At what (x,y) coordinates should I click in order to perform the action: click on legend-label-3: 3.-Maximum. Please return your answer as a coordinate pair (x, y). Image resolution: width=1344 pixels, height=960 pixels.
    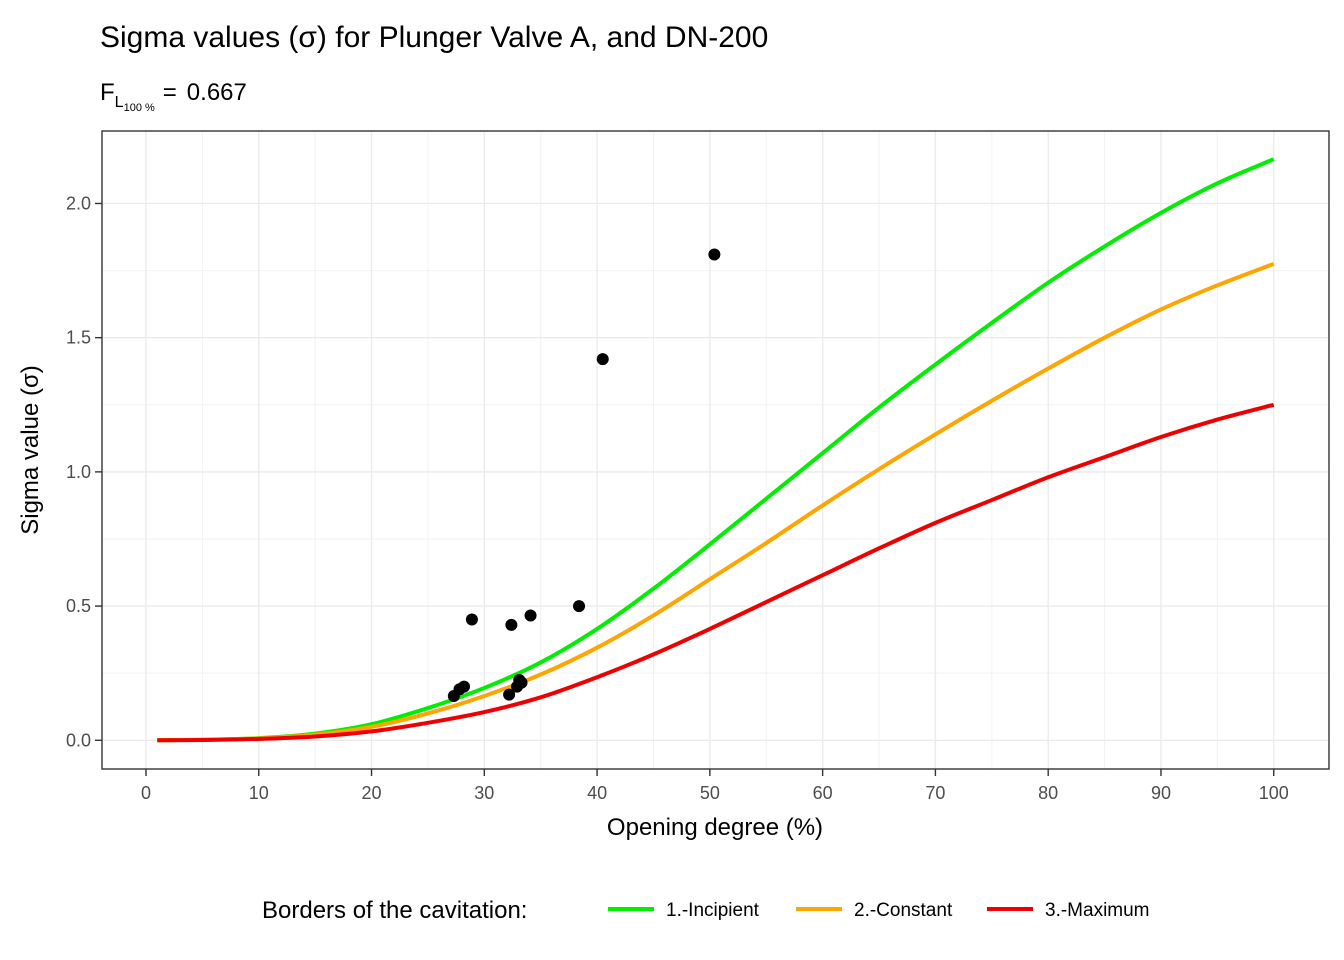
    Looking at the image, I should click on (1097, 910).